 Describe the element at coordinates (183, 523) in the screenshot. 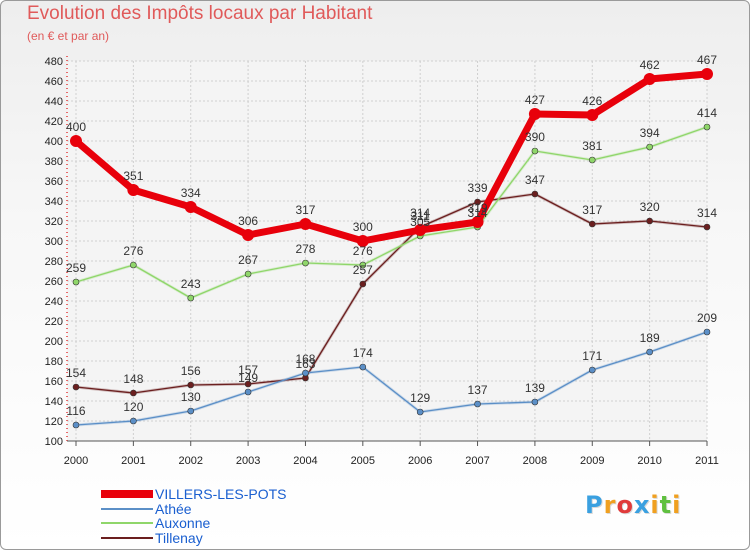

I see `legend-label: Auxonne` at that location.